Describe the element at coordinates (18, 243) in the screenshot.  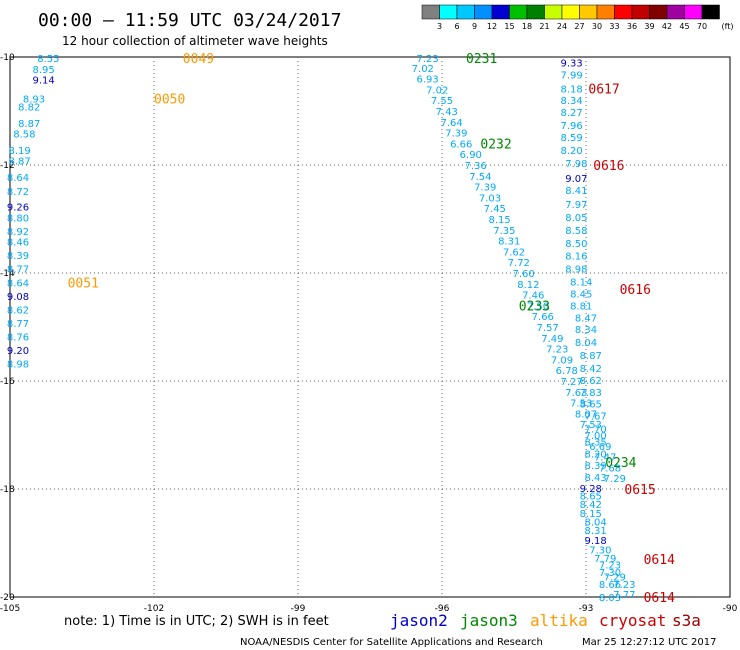
I see `swh-point: 8.46` at that location.